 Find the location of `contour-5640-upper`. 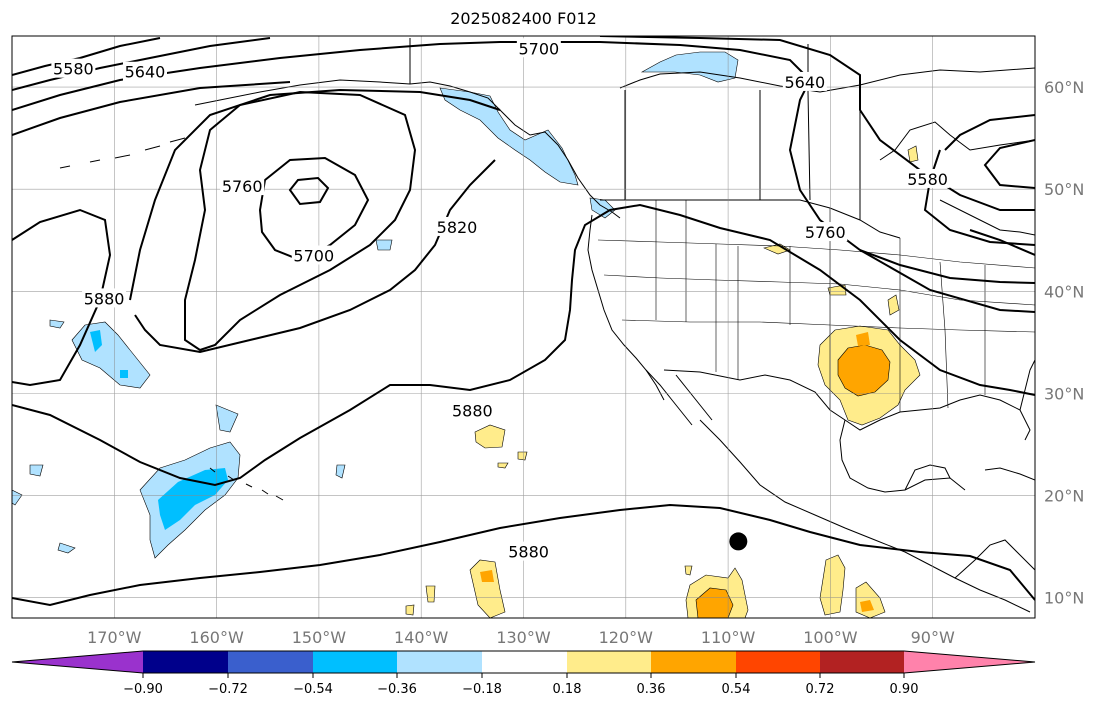

contour-5640-upper is located at coordinates (817, 123).